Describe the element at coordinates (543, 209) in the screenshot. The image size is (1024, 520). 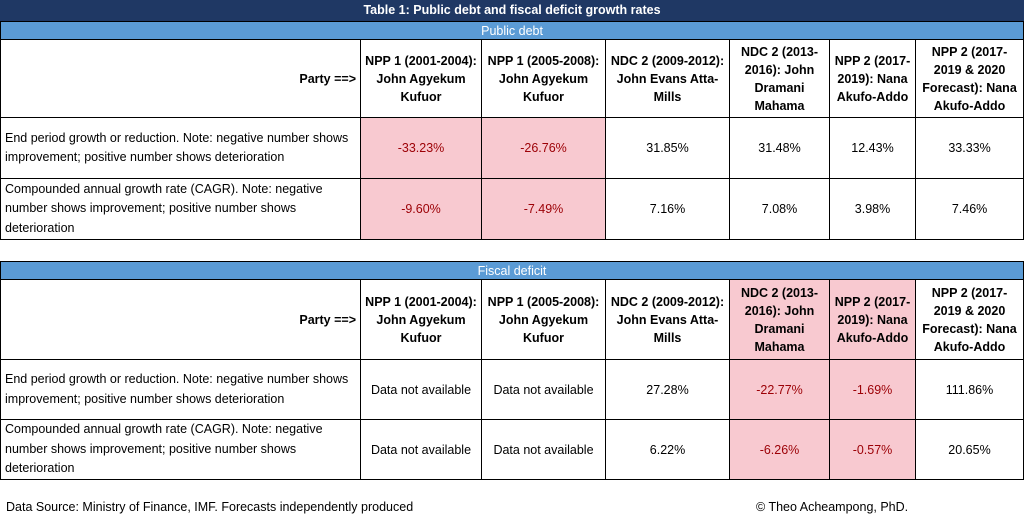
I see `value-cell: -7.49%` at that location.